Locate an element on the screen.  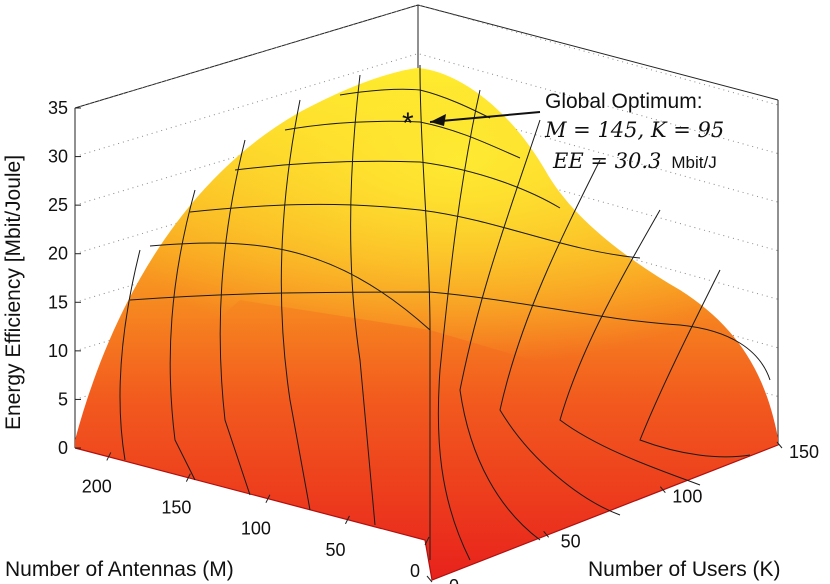
annotation-arrow is located at coordinates (485, 117).